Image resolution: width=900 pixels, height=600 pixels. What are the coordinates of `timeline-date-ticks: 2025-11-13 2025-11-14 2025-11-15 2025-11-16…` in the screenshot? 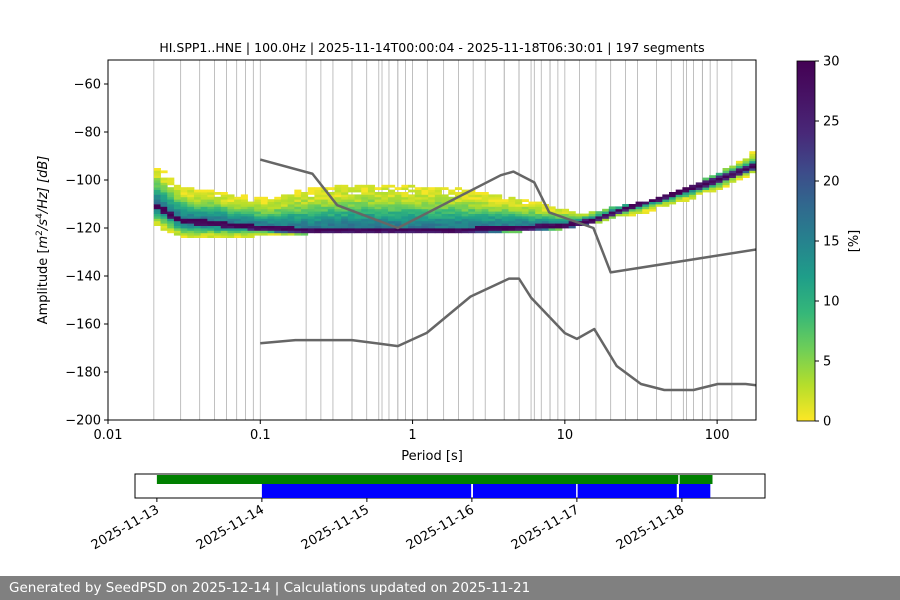 It's located at (388, 525).